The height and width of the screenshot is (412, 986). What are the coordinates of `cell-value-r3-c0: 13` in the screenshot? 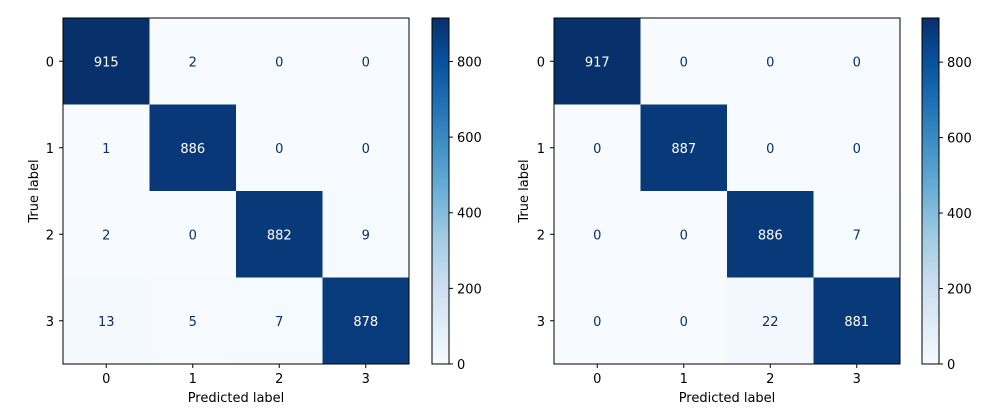 It's located at (106, 322).